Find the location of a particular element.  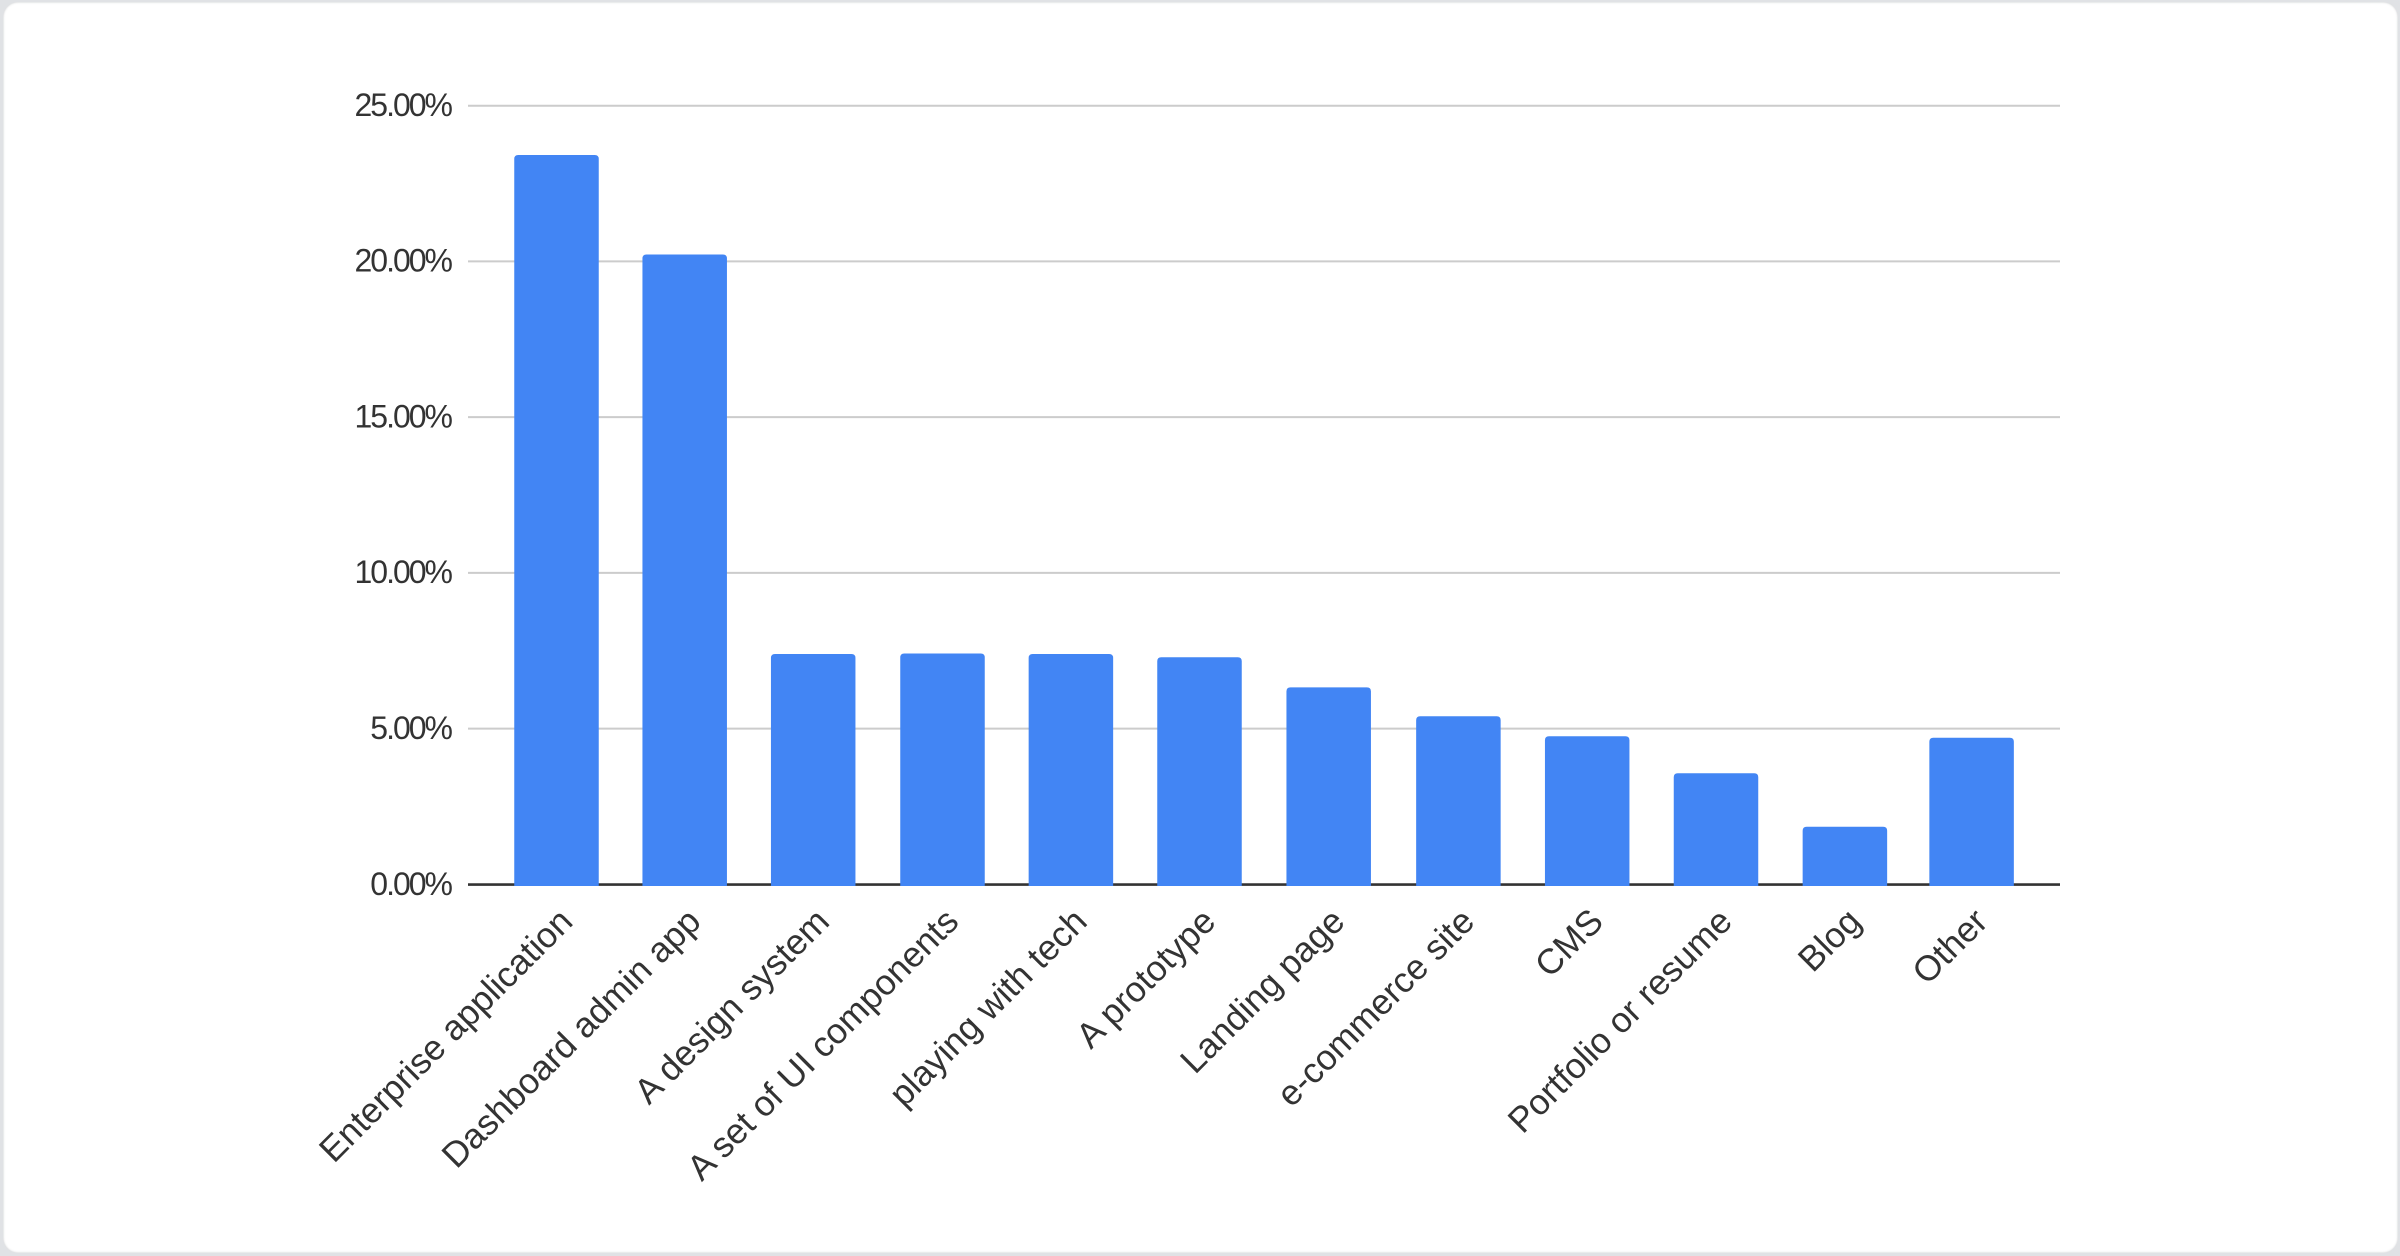

svg-text: CMS is located at coordinates (1569, 943).